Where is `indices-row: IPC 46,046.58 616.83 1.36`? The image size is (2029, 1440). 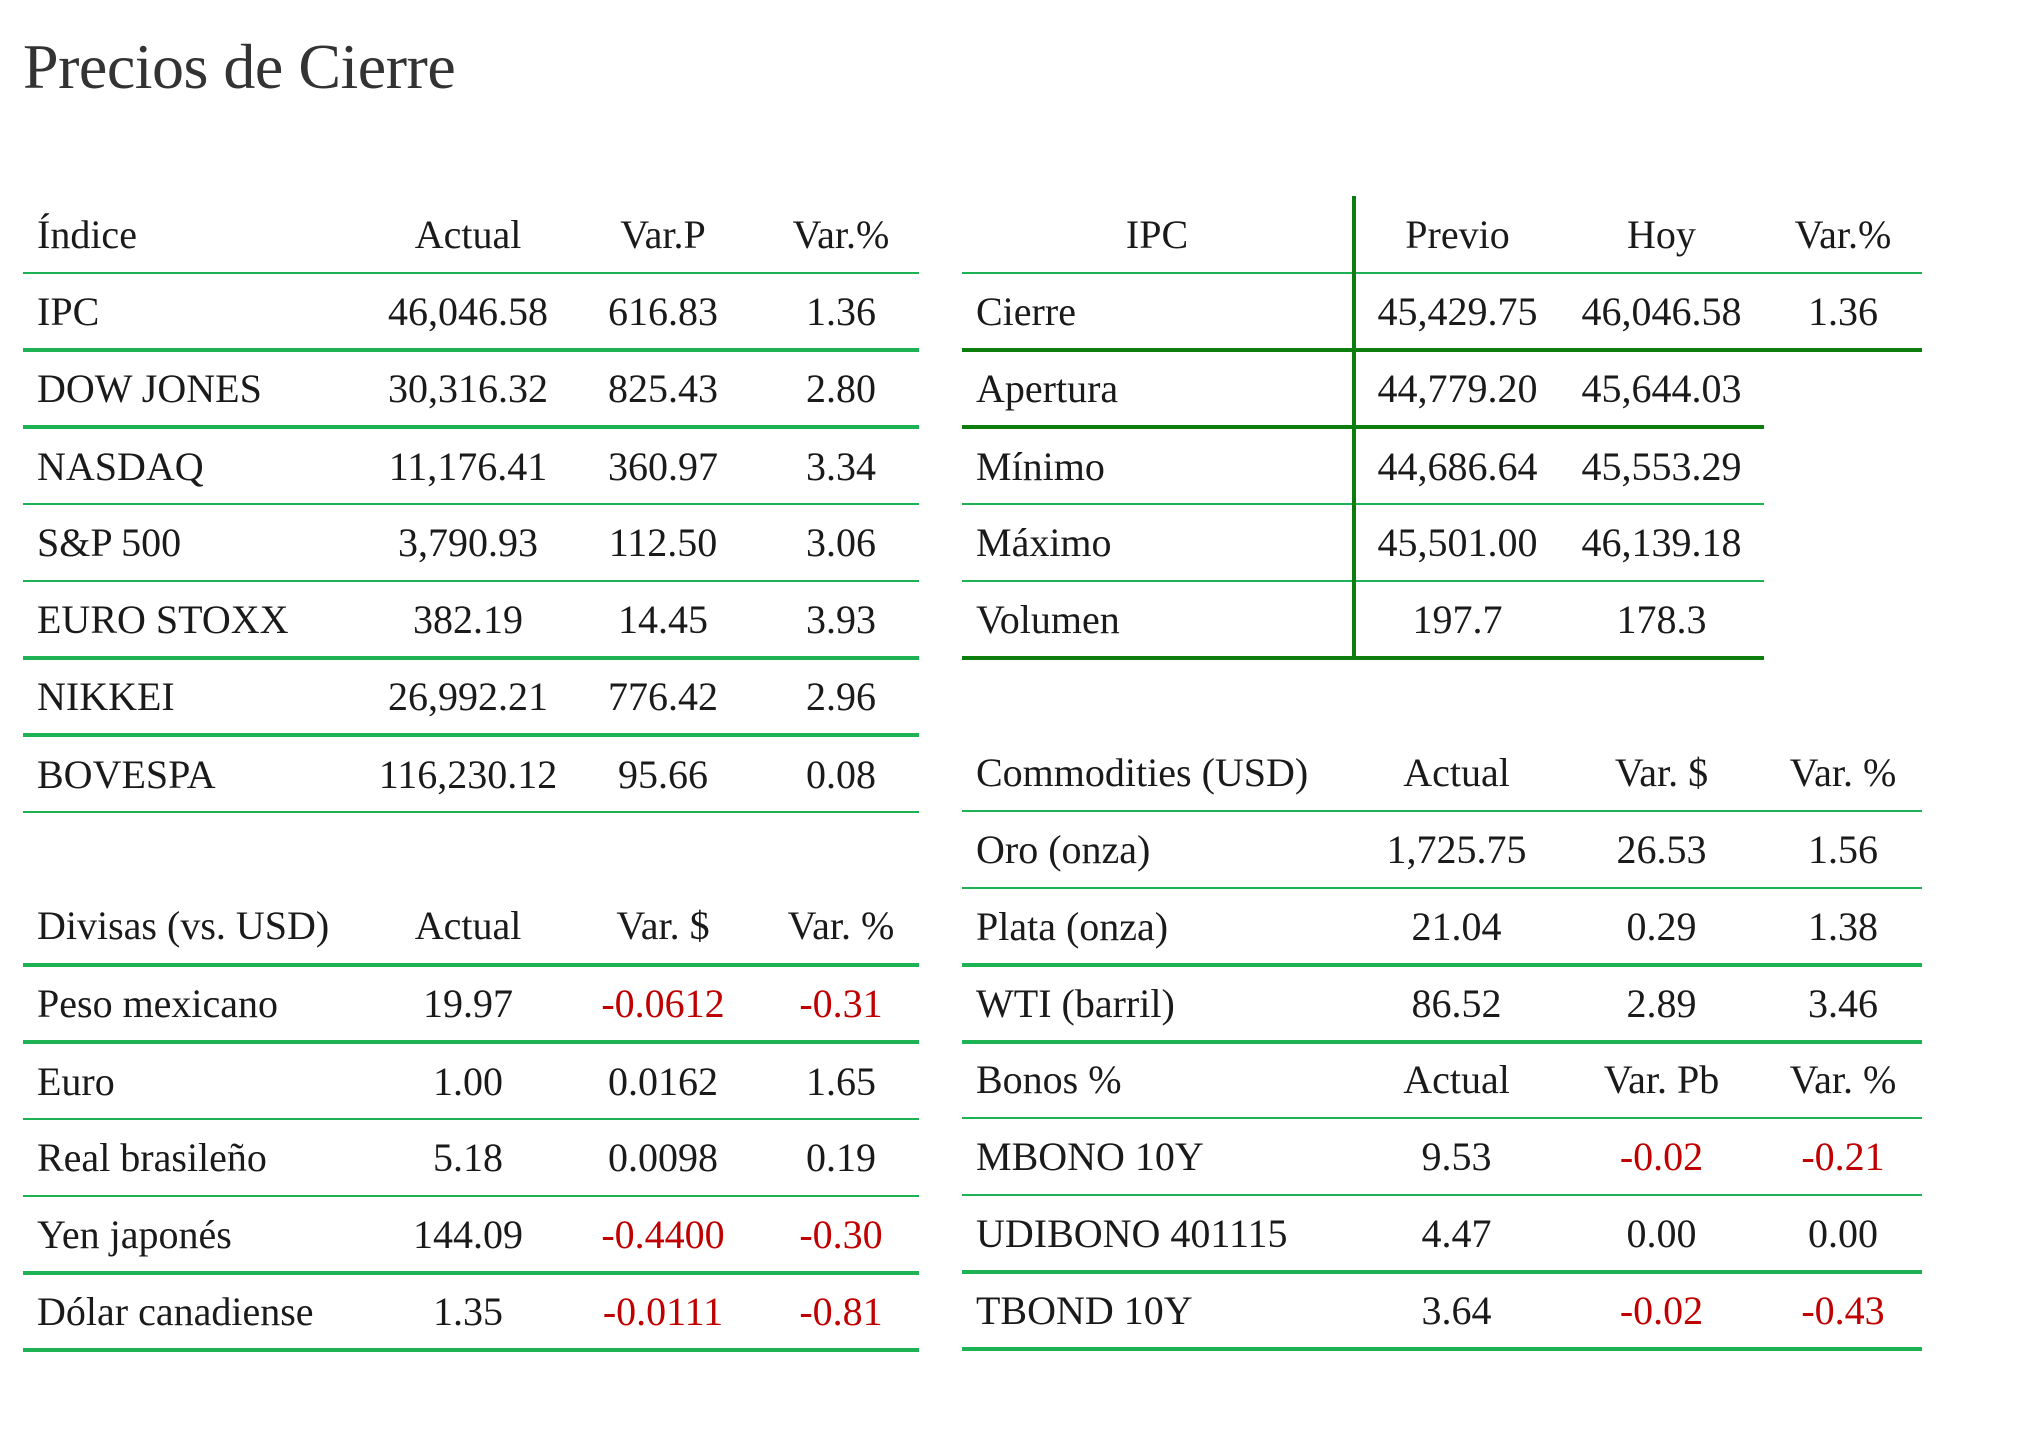
indices-row: IPC 46,046.58 616.83 1.36 is located at coordinates (471, 312).